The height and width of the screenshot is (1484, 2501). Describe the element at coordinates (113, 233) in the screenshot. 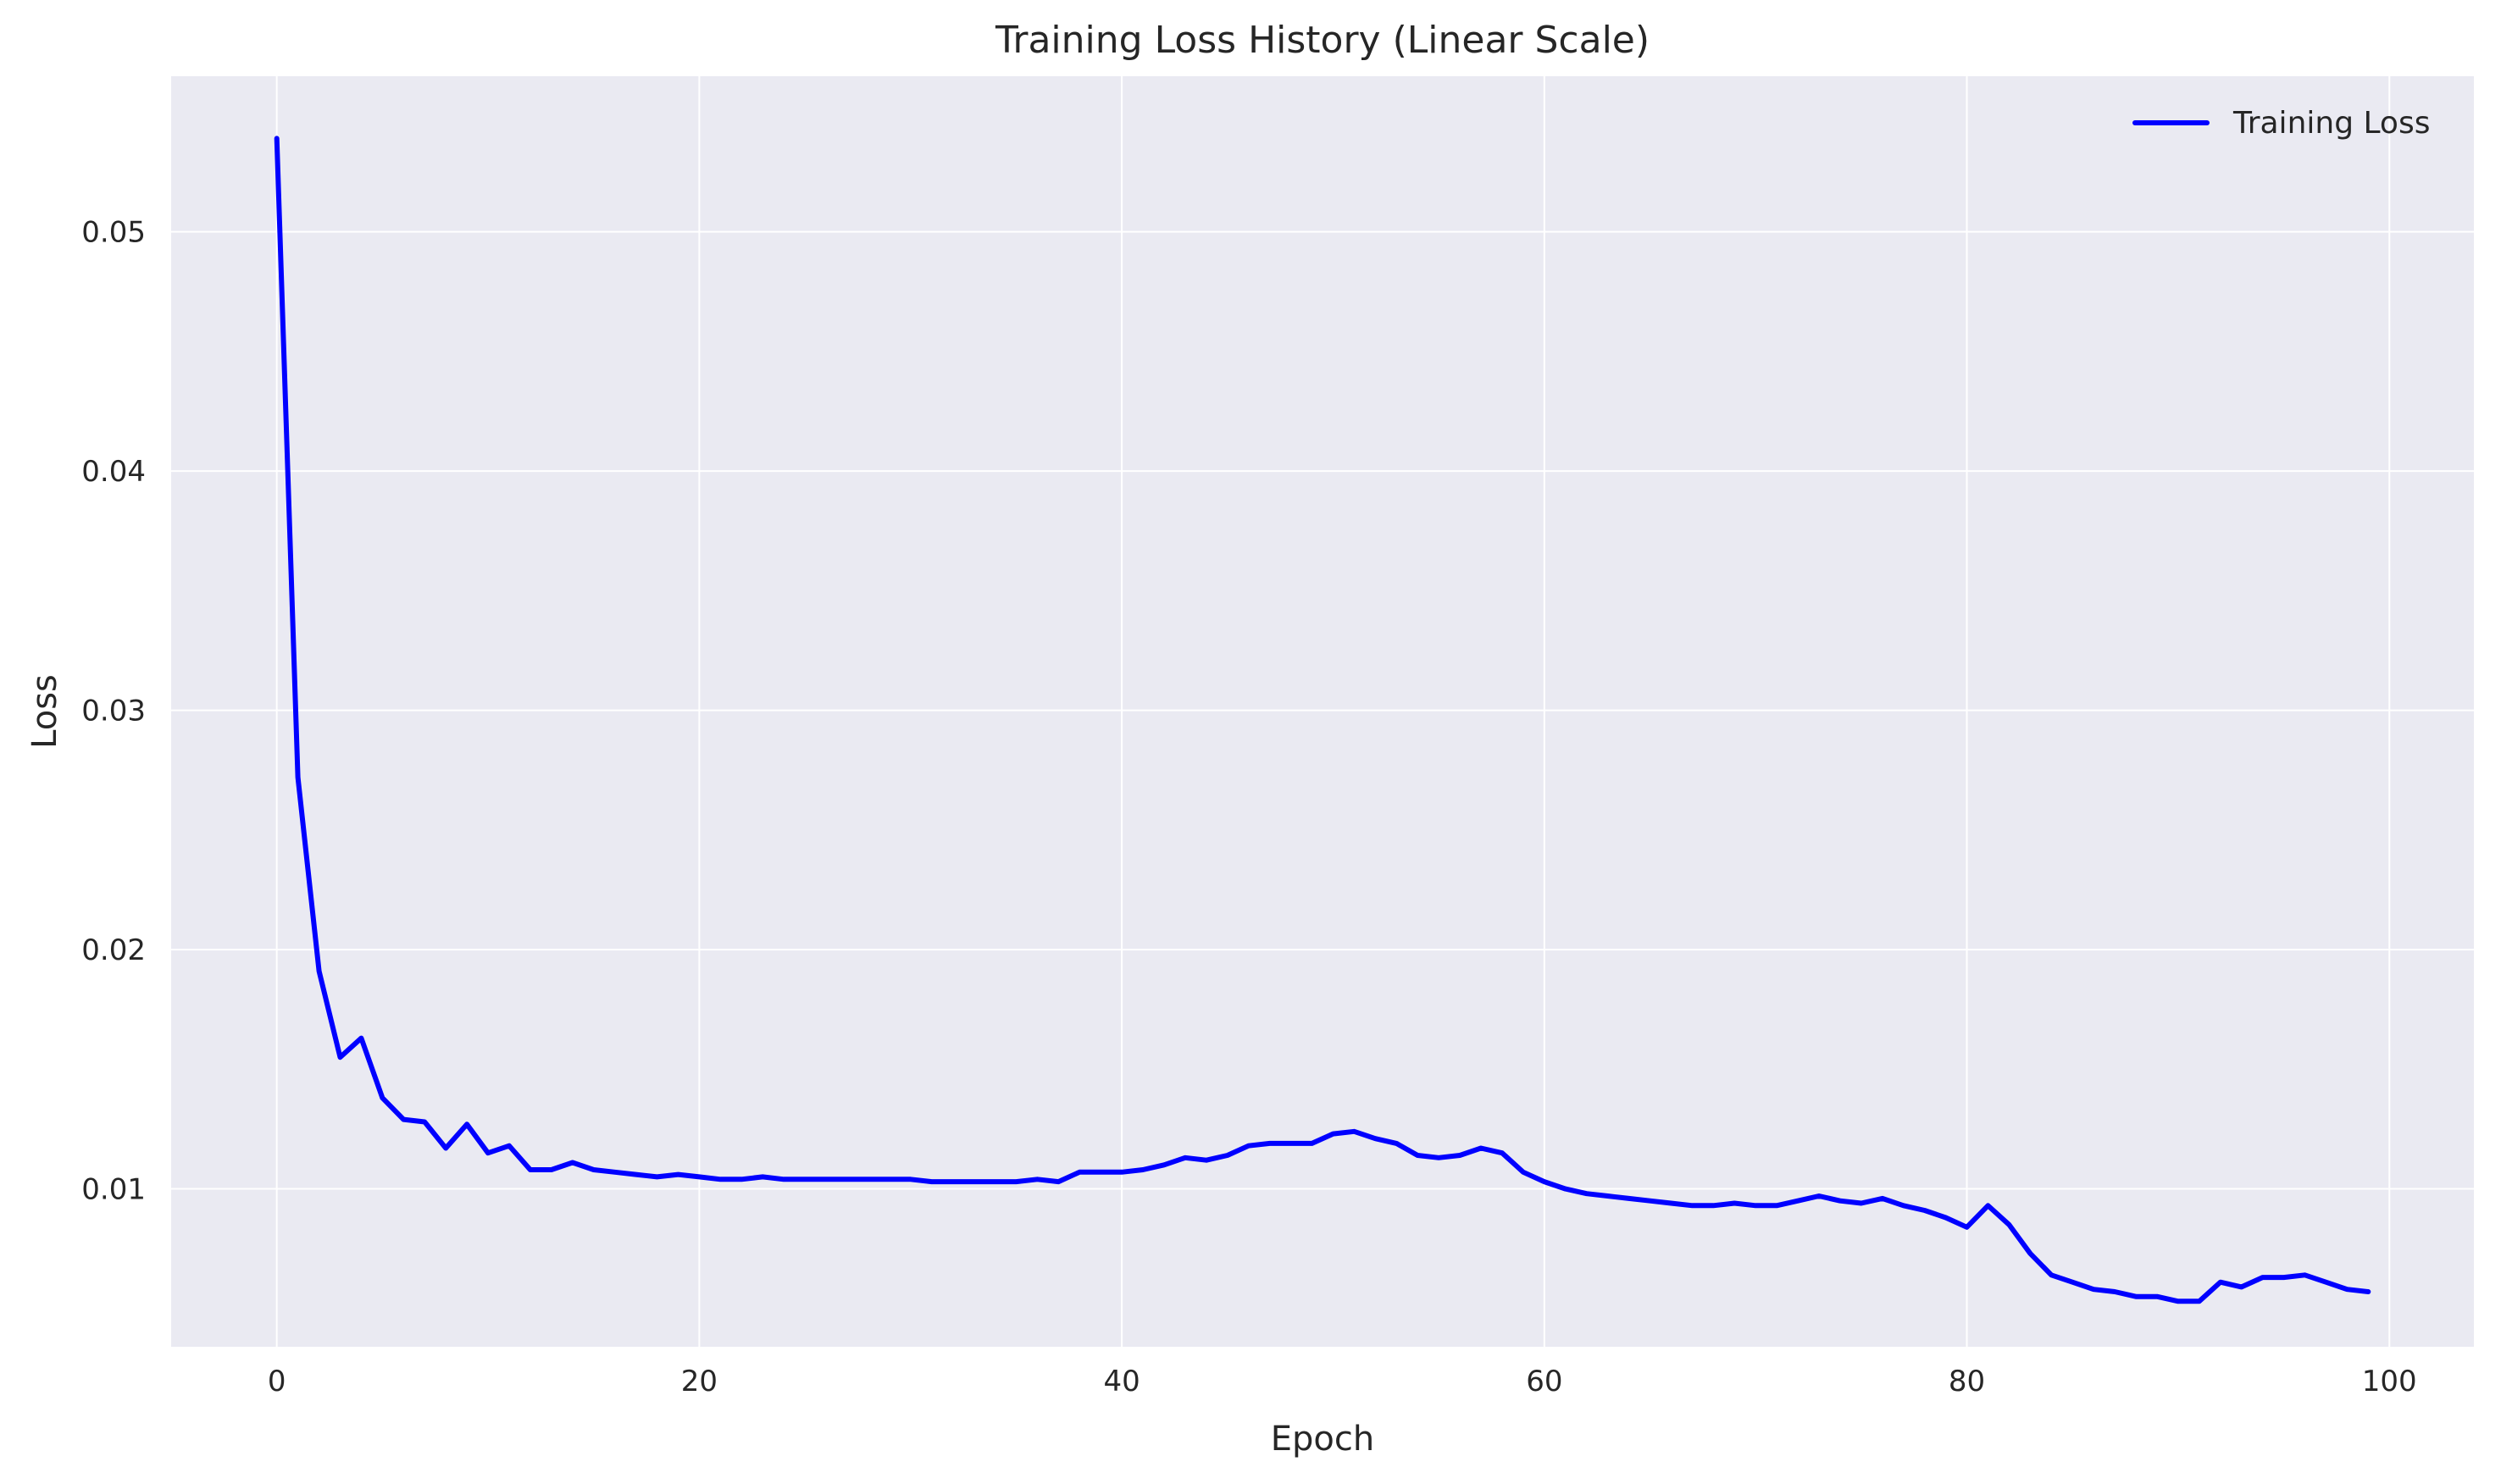

I see `y-tick-label: 0.05` at that location.